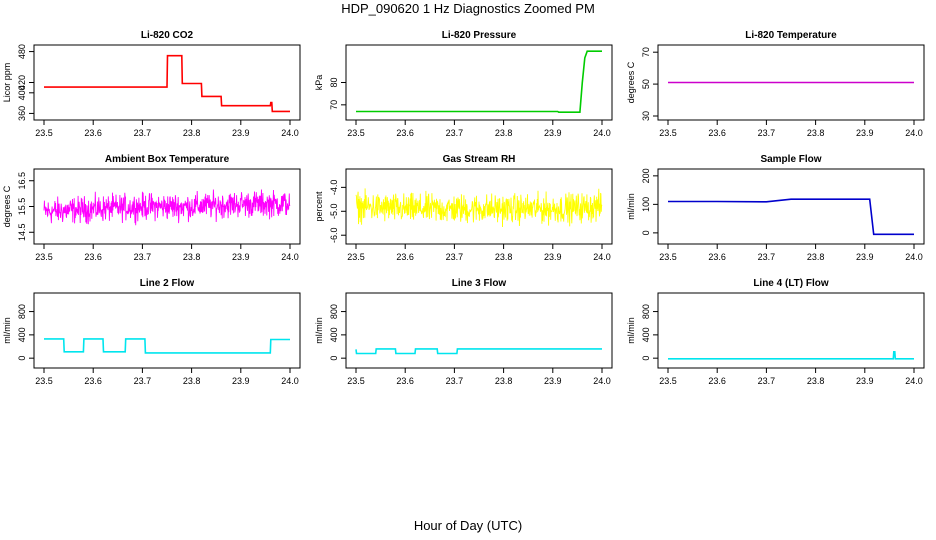 This screenshot has width=936, height=540. What do you see at coordinates (790, 159) in the screenshot?
I see `chart-title: Sample Flow` at bounding box center [790, 159].